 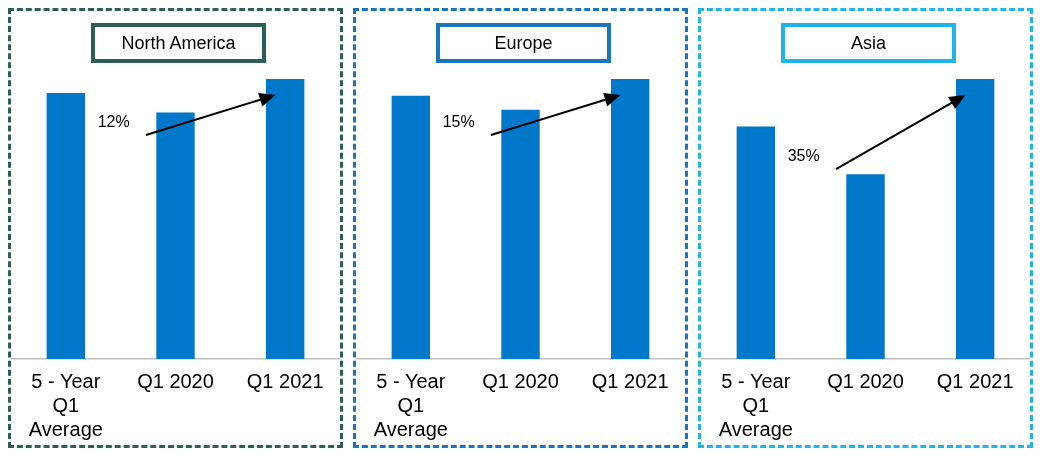 I want to click on chart-title: Europe, so click(x=523, y=43).